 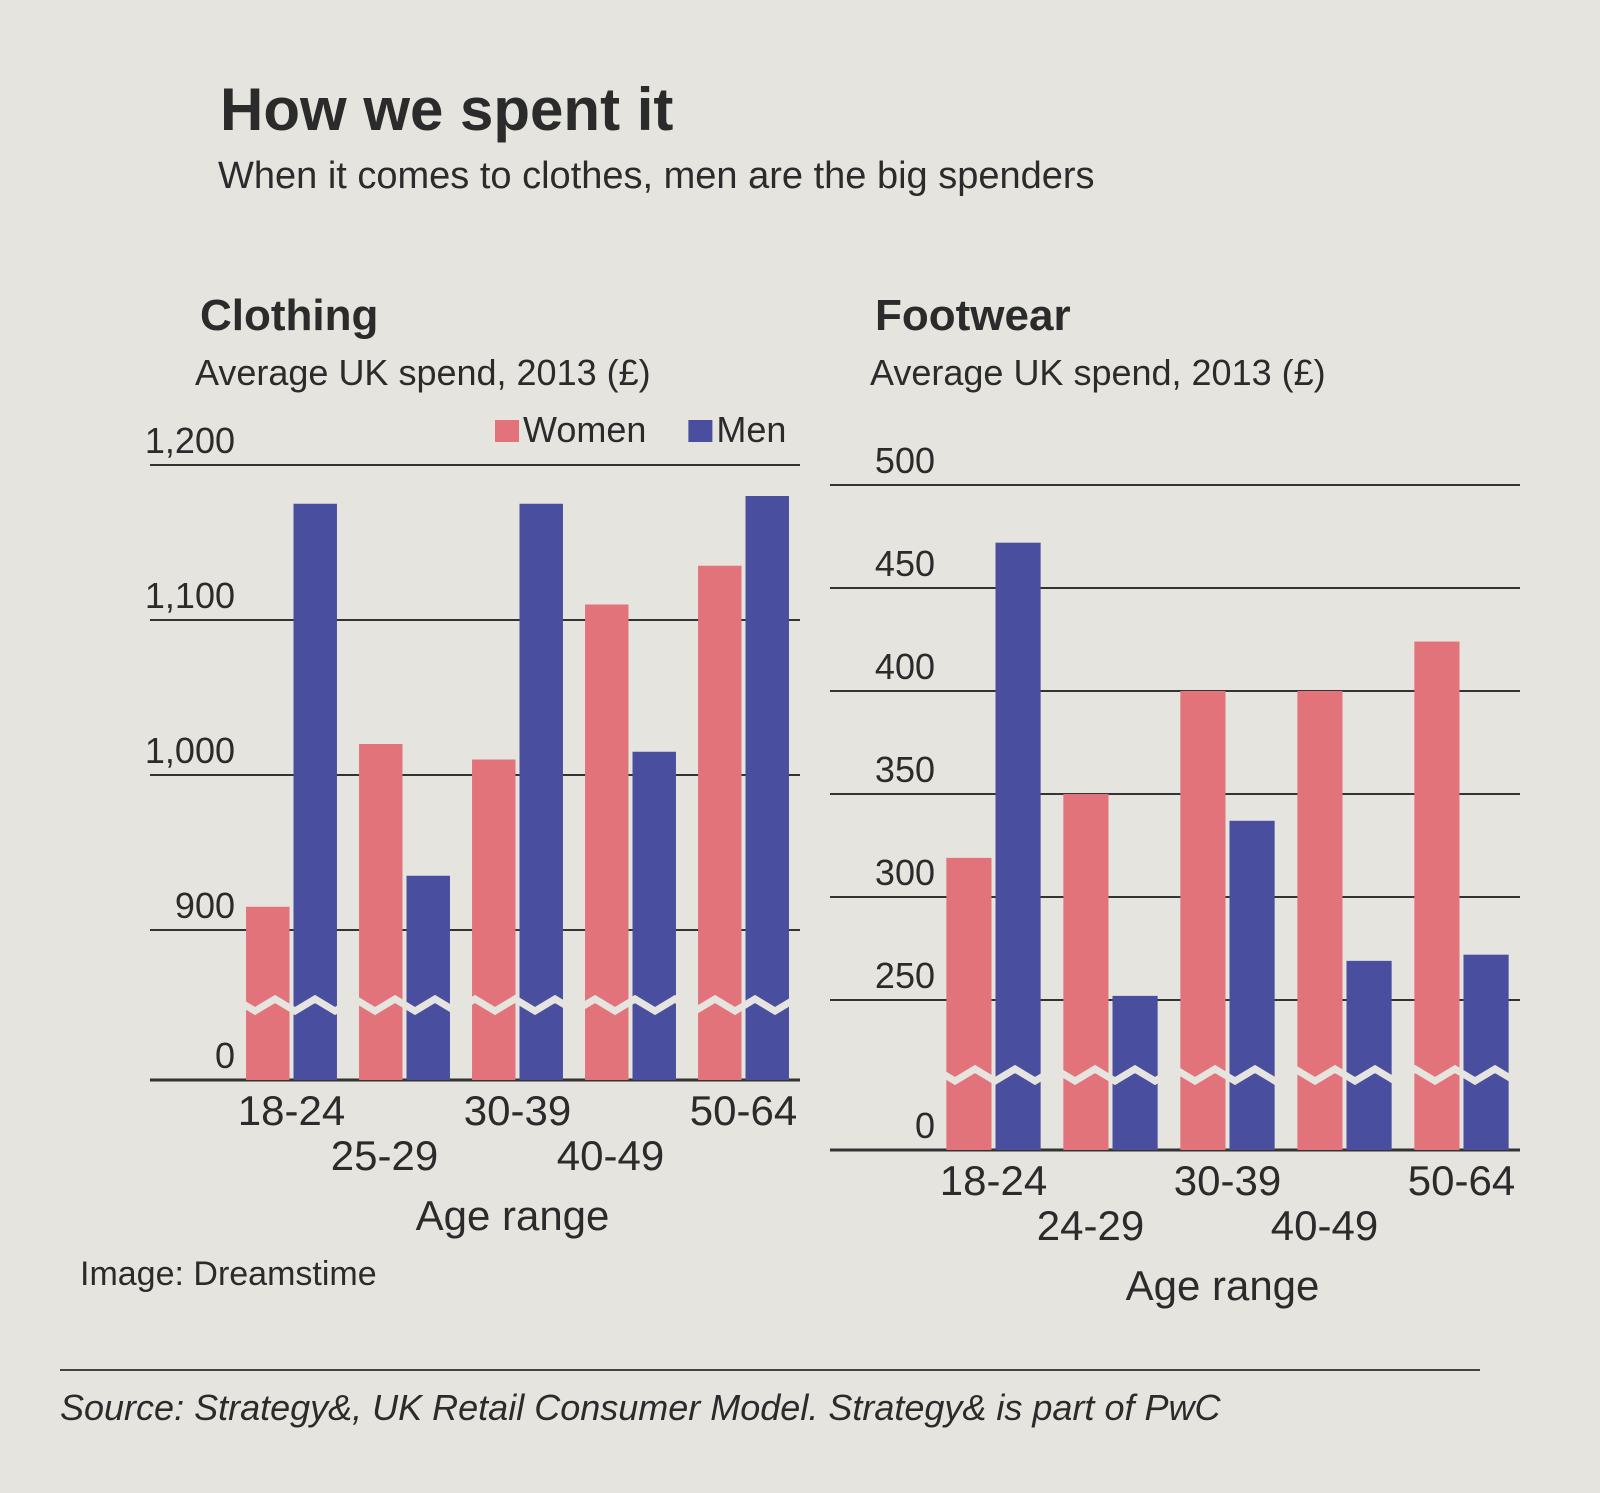 What do you see at coordinates (905, 769) in the screenshot?
I see `y-tick-label: 350` at bounding box center [905, 769].